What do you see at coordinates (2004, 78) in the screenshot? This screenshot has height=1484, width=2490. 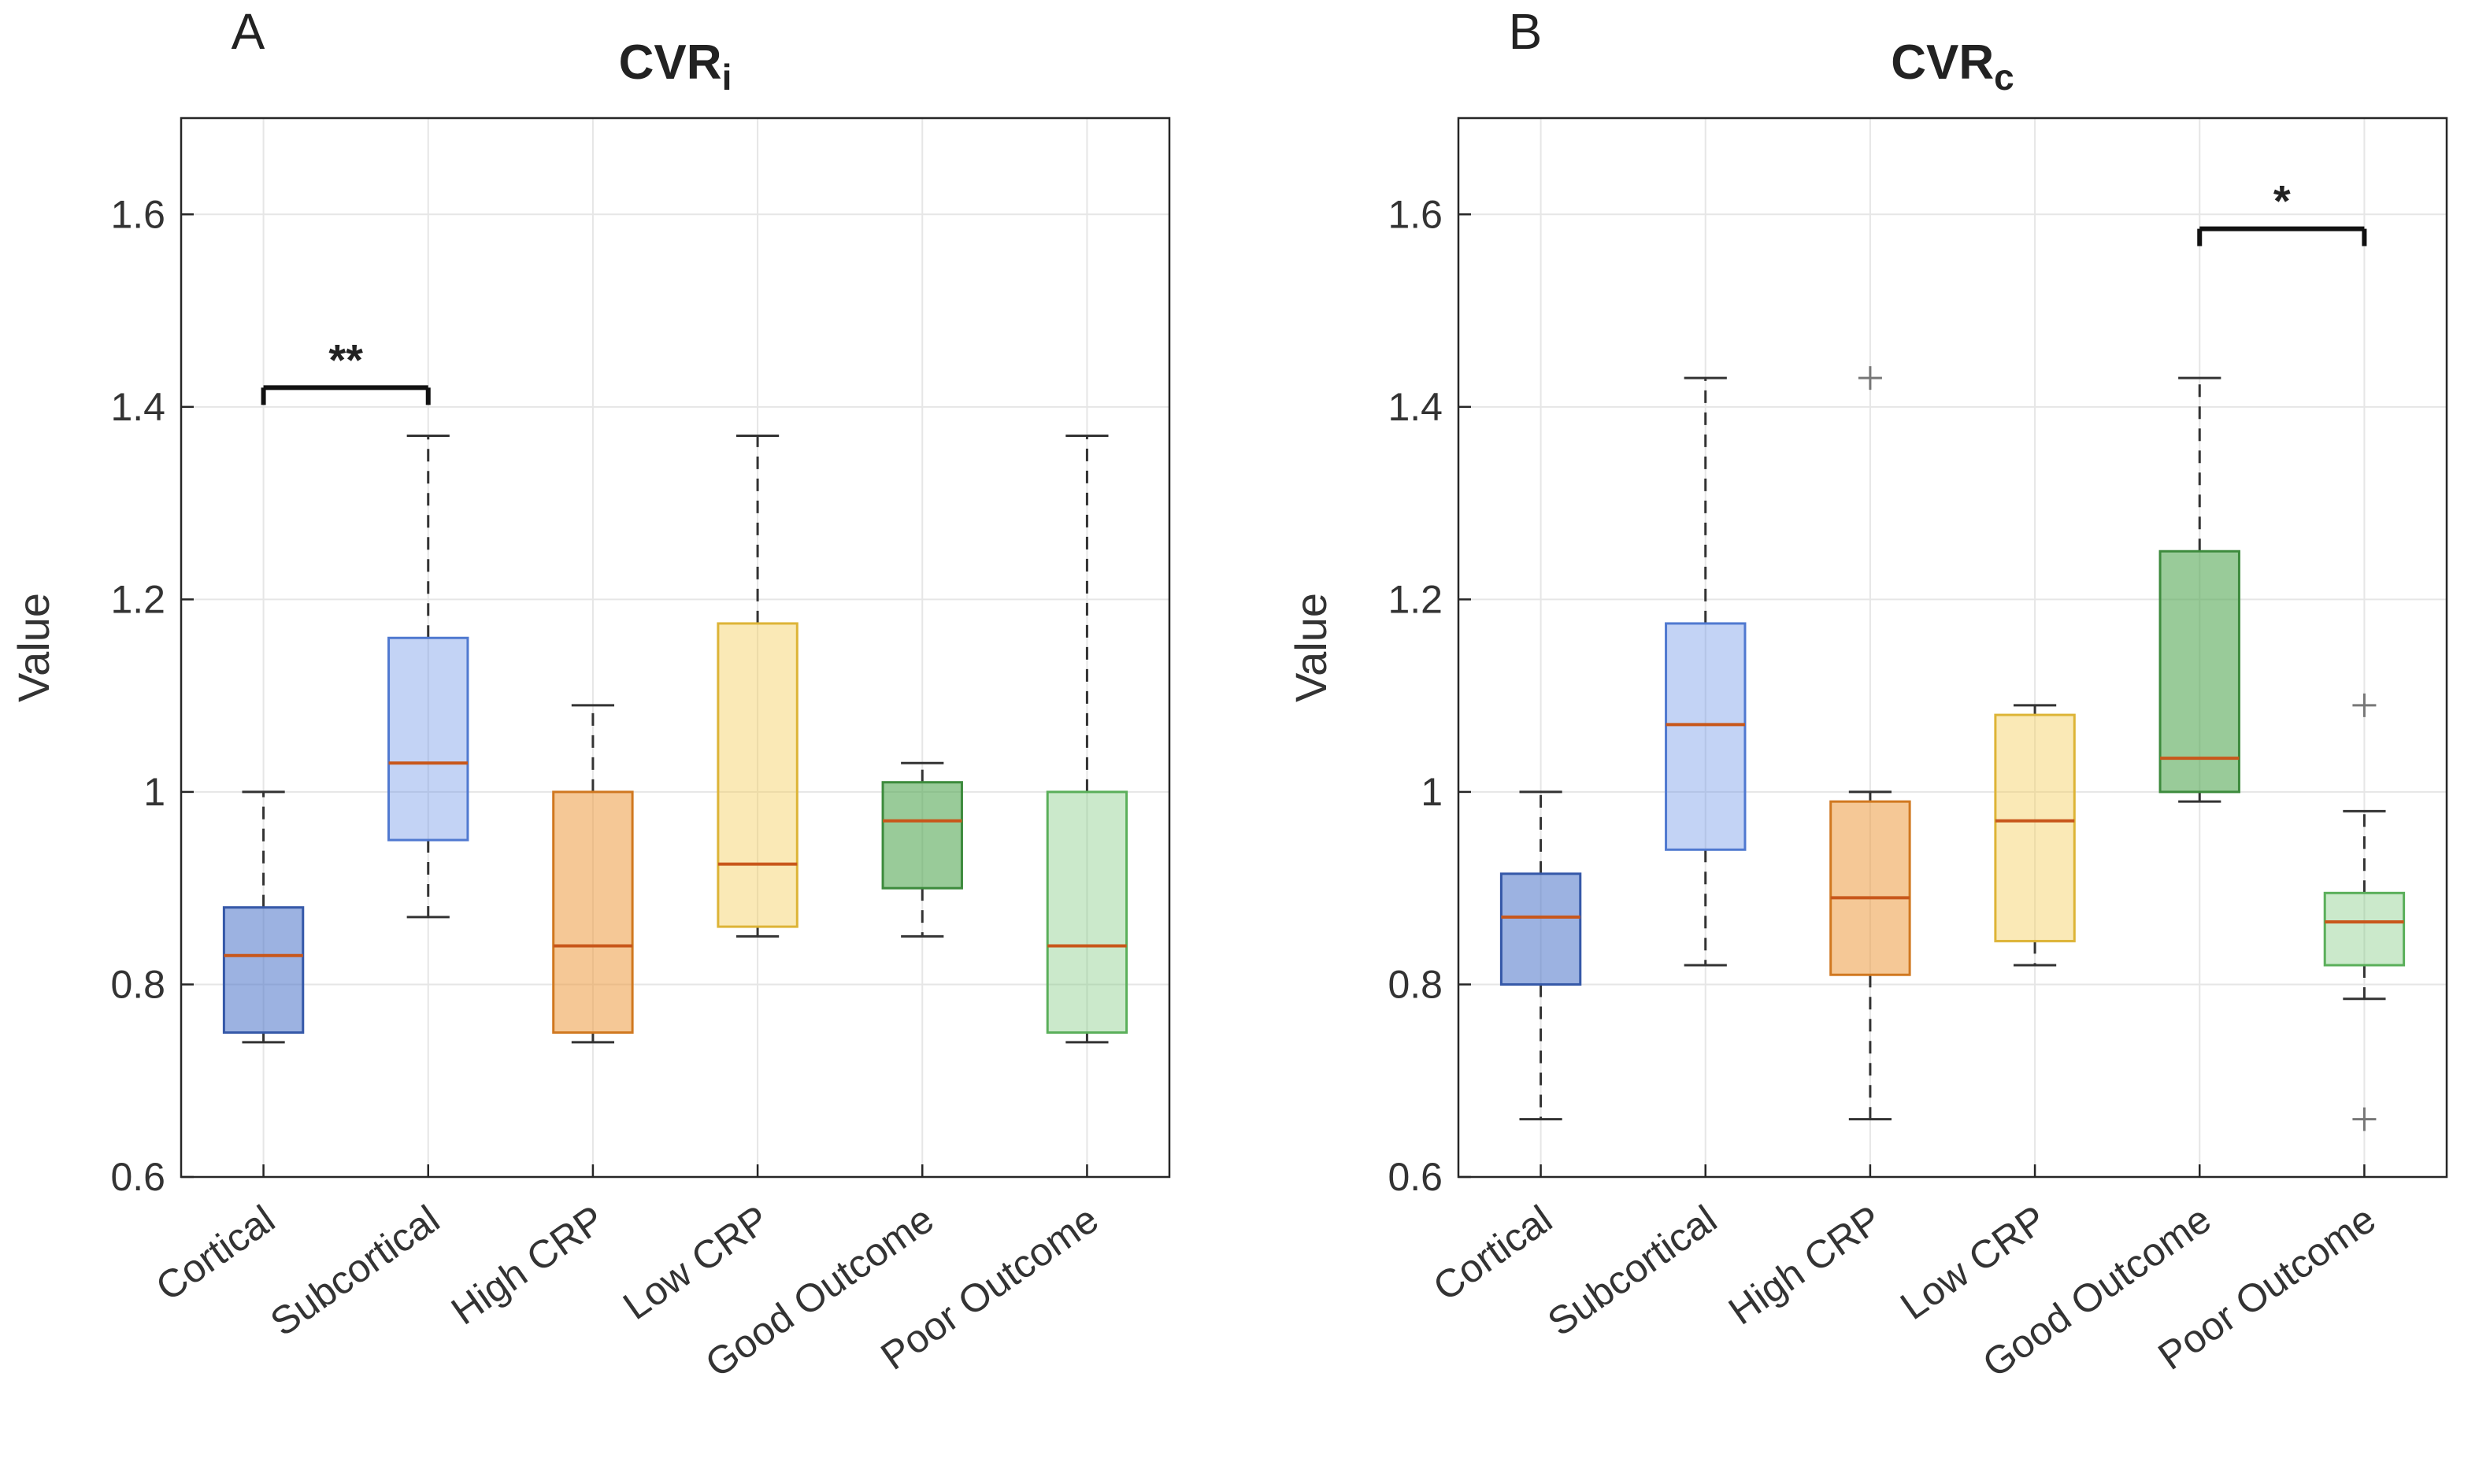 I see `panel-title-subscript: c` at bounding box center [2004, 78].